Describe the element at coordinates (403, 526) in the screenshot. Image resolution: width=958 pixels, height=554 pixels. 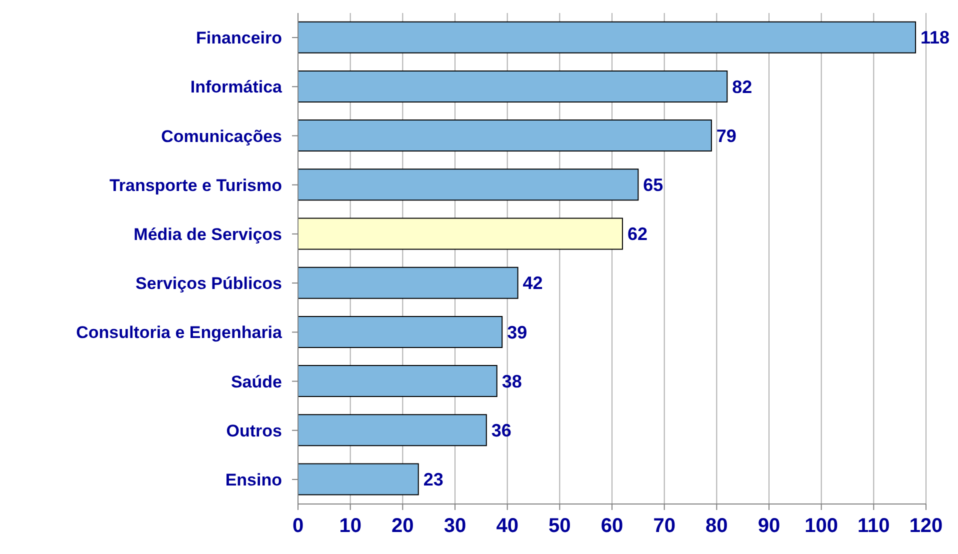
I see `x-tick-label: 20` at that location.